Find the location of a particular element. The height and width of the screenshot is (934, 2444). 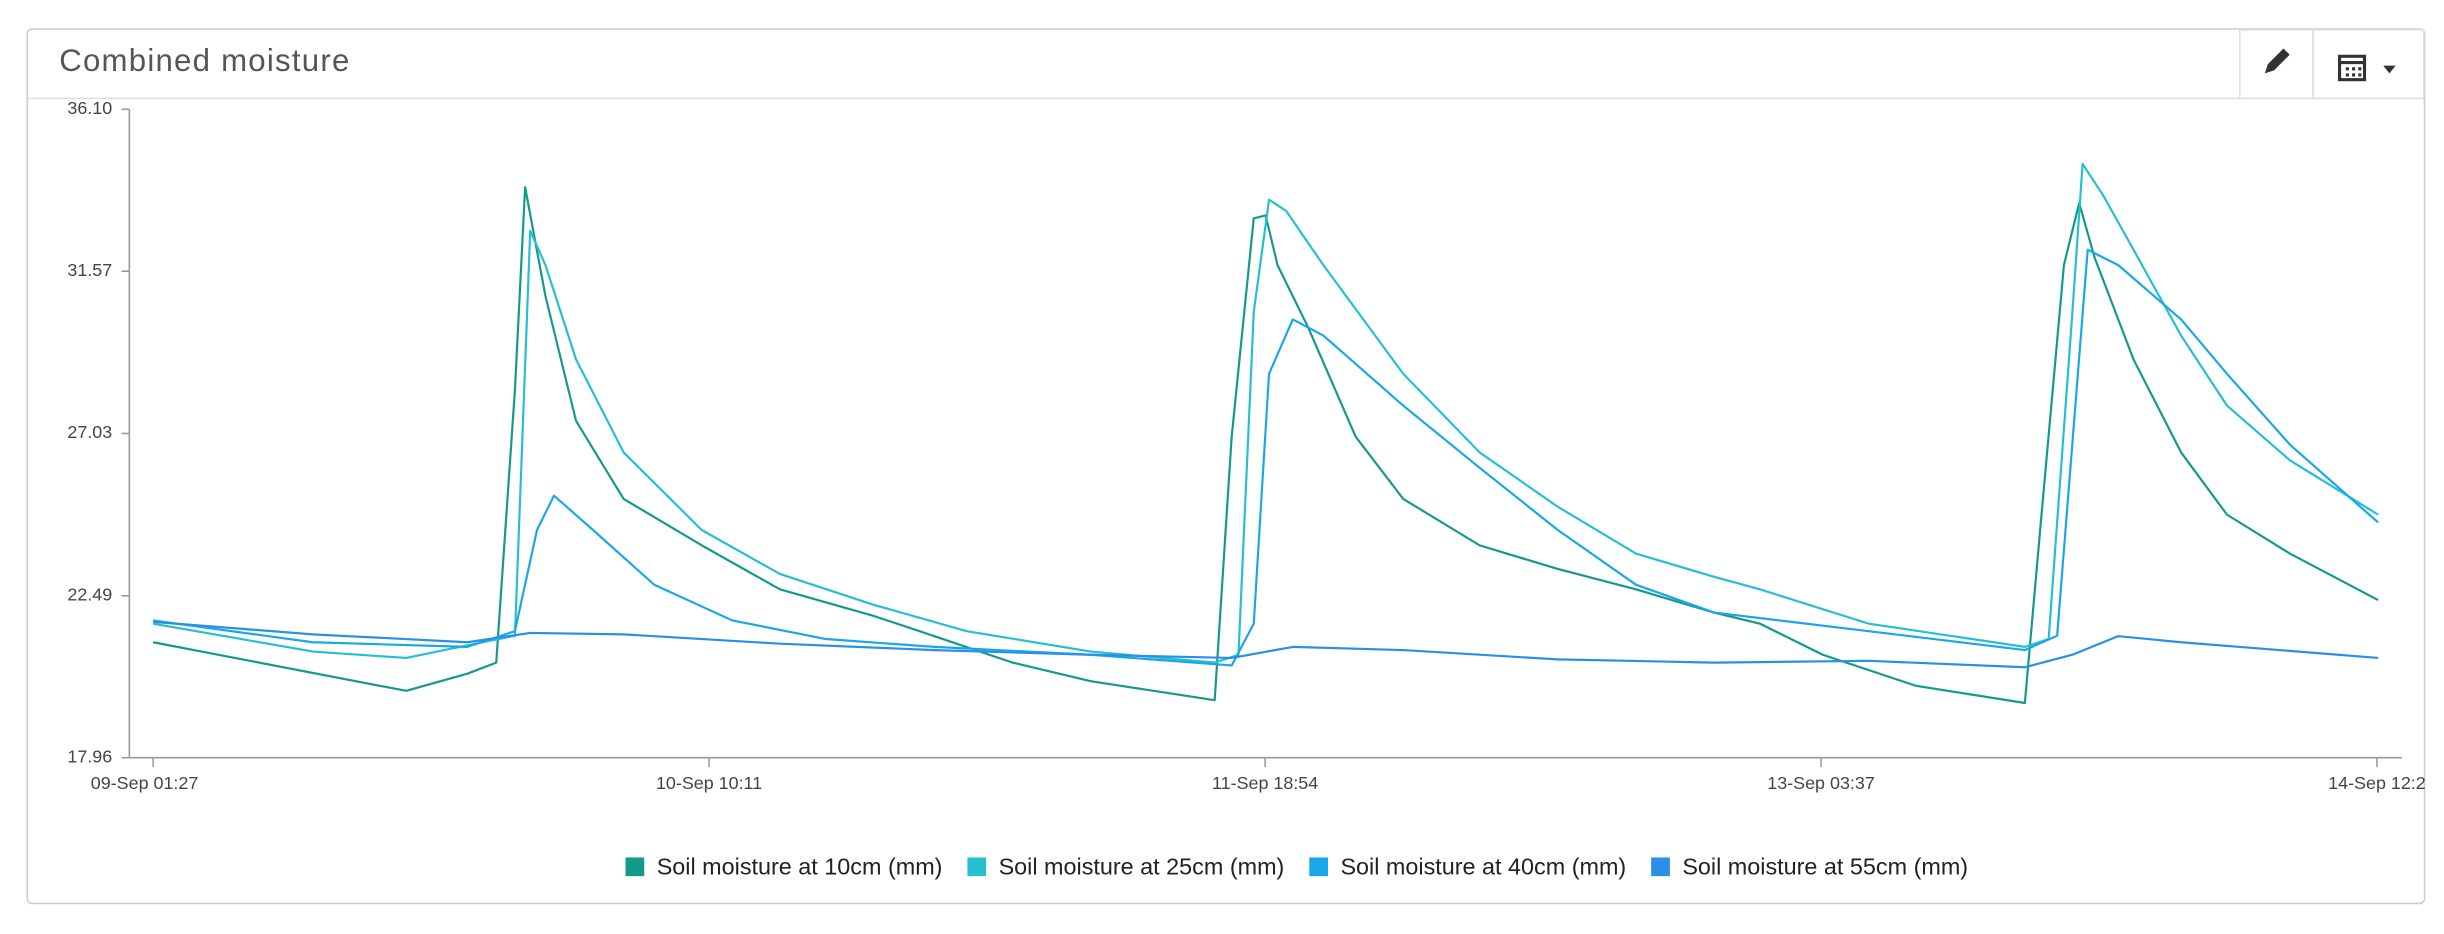

x-tick-label: 14-Sep 12:2 is located at coordinates (2377, 783).